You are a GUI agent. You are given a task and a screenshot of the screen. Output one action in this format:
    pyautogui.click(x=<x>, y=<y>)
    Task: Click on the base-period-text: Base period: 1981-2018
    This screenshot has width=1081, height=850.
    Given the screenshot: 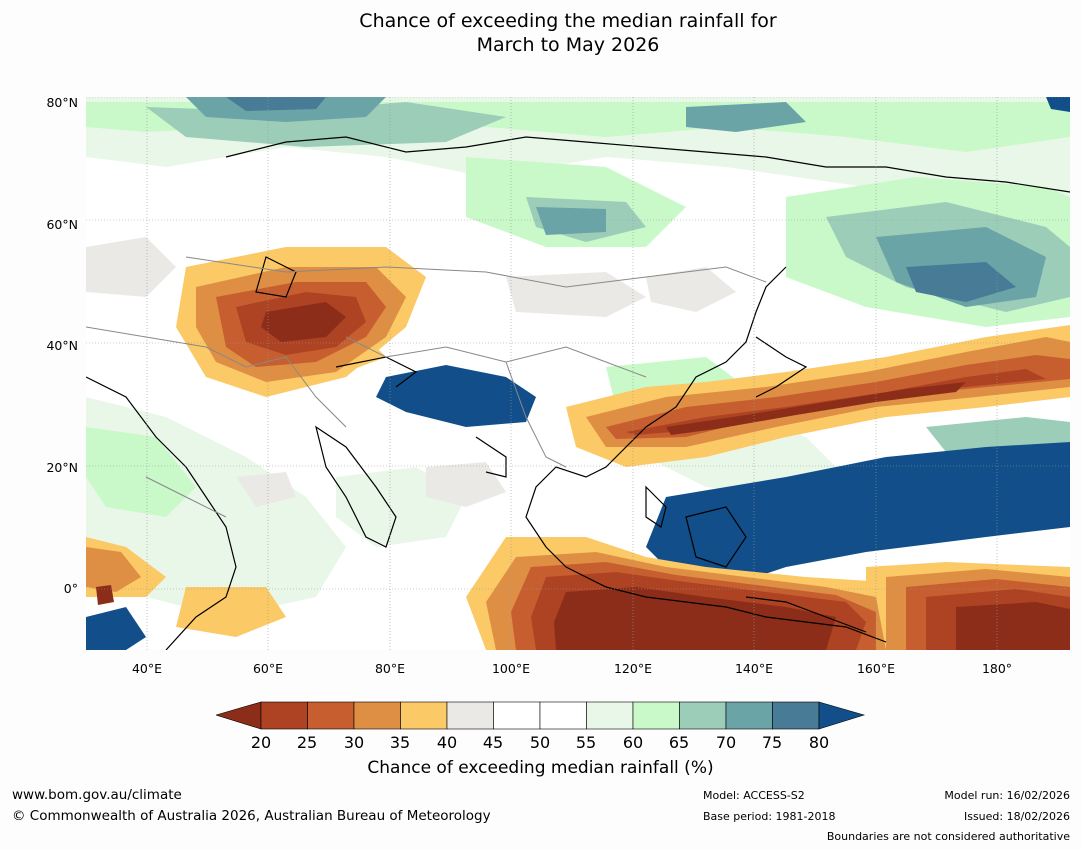 What is the action you would take?
    pyautogui.click(x=769, y=816)
    